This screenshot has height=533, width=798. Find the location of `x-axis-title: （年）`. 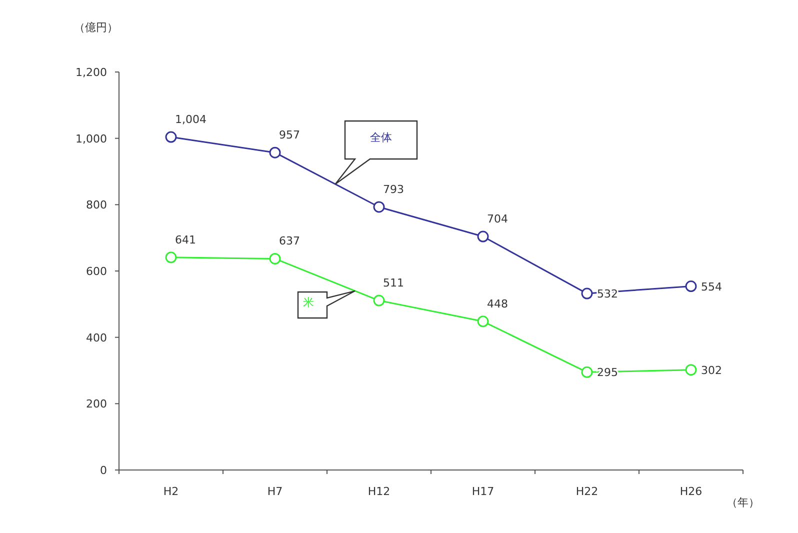

x-axis-title: （年） is located at coordinates (743, 502).